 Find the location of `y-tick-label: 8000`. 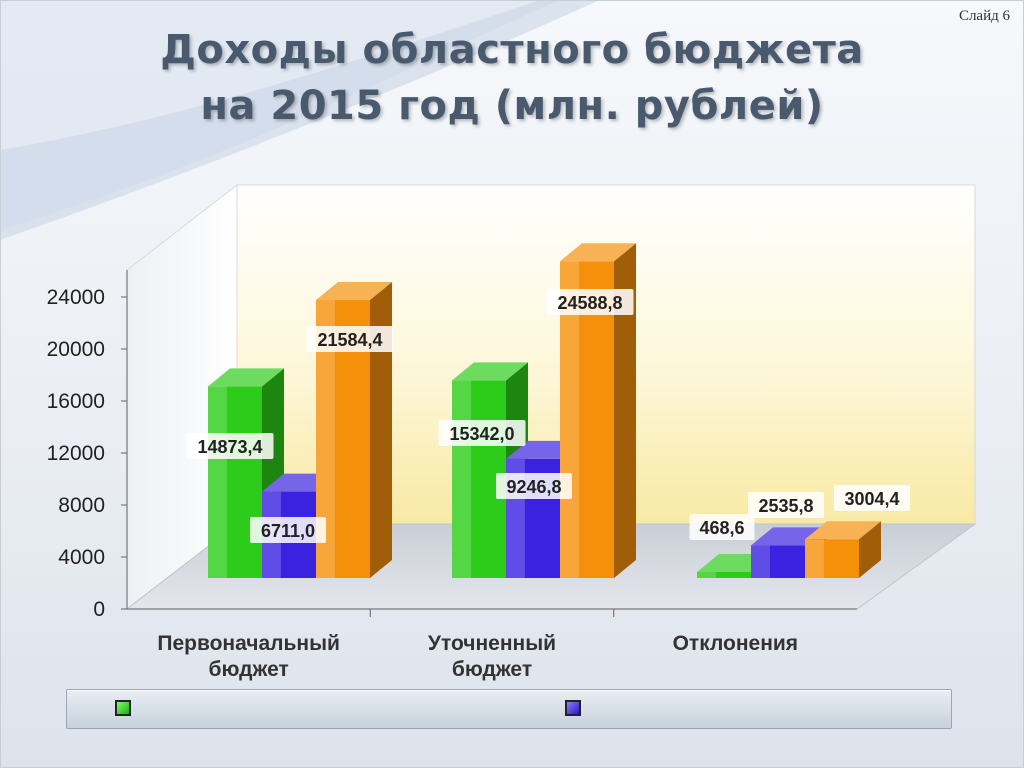

y-tick-label: 8000 is located at coordinates (81, 505).